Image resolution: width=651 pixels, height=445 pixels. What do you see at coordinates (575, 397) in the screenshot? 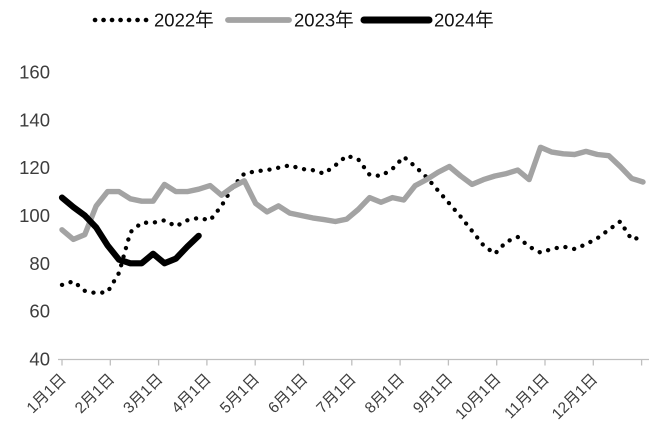
I see `x-axis-label: 12月1日` at bounding box center [575, 397].